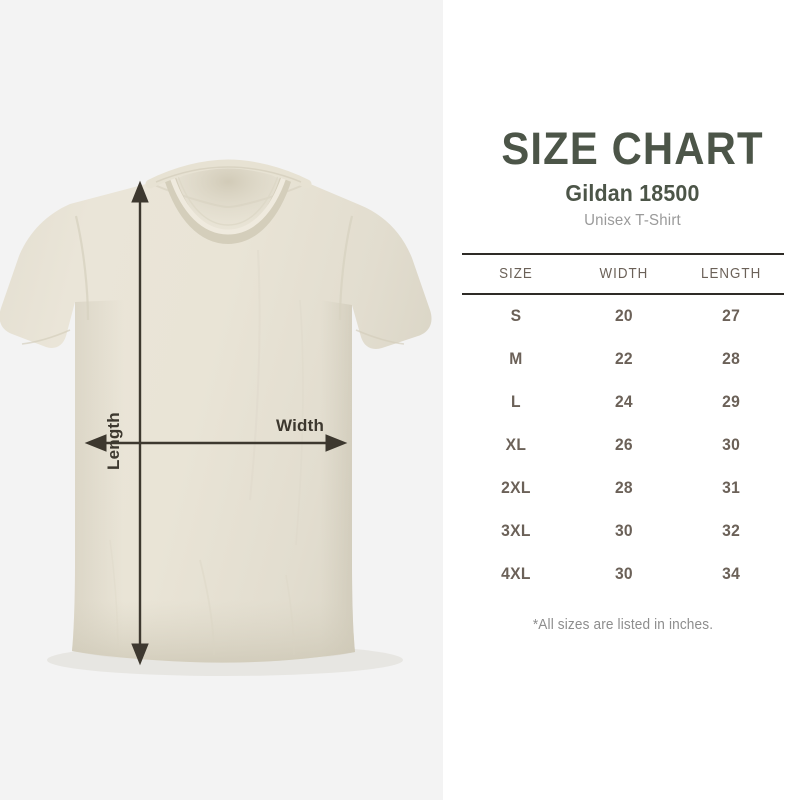  I want to click on table-row: M 22 28, so click(623, 358).